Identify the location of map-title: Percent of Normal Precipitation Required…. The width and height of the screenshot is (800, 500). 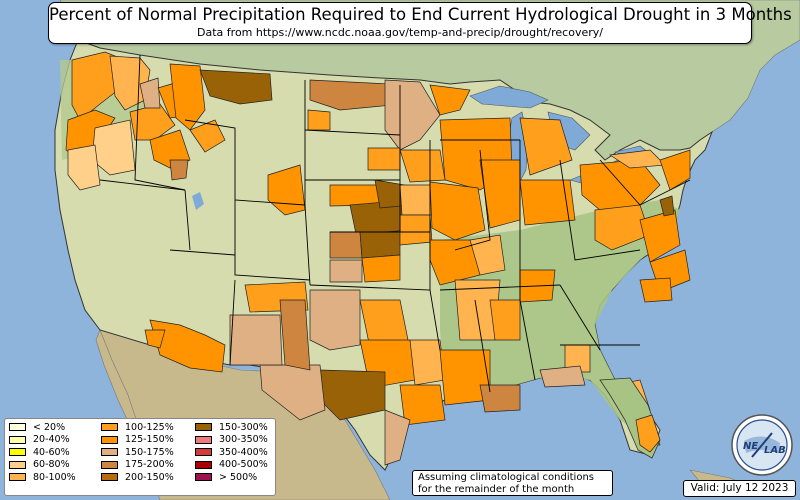
(420, 14).